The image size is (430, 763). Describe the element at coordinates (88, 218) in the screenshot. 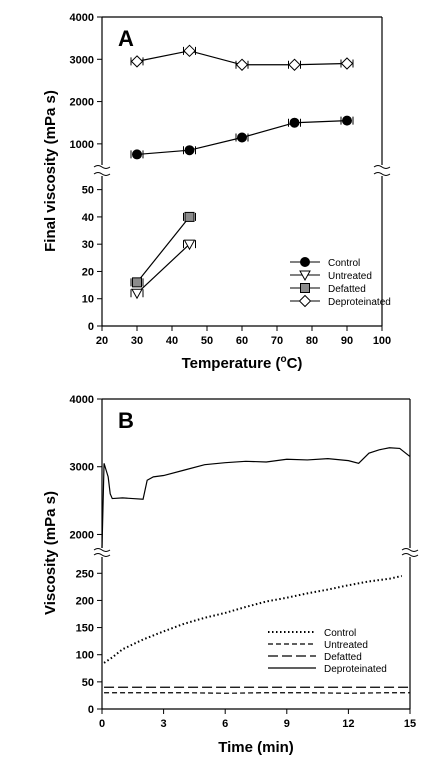

I see `y-tick-label: 40` at that location.